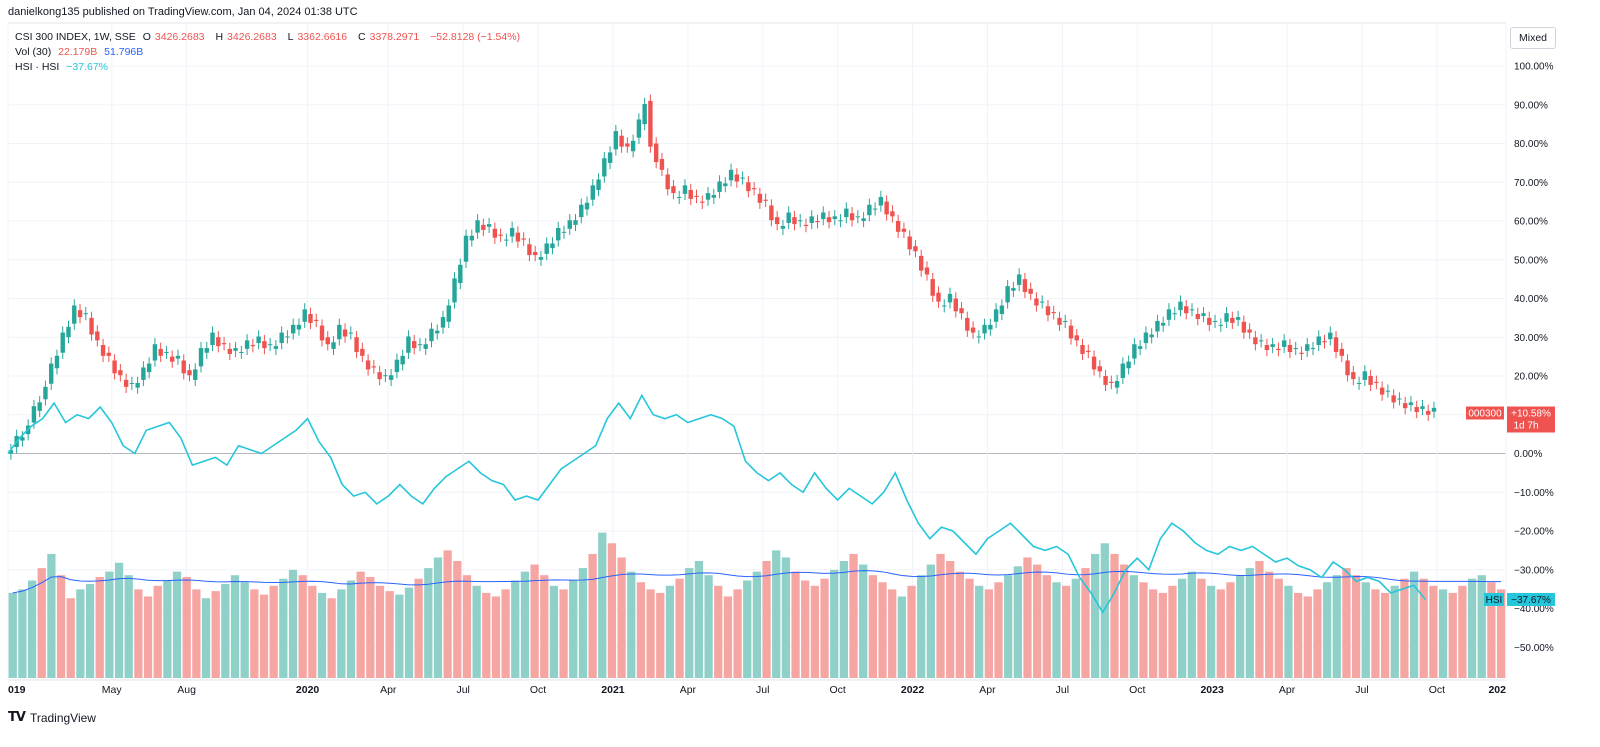  I want to click on scale-mode-button: Mixed, so click(1533, 38).